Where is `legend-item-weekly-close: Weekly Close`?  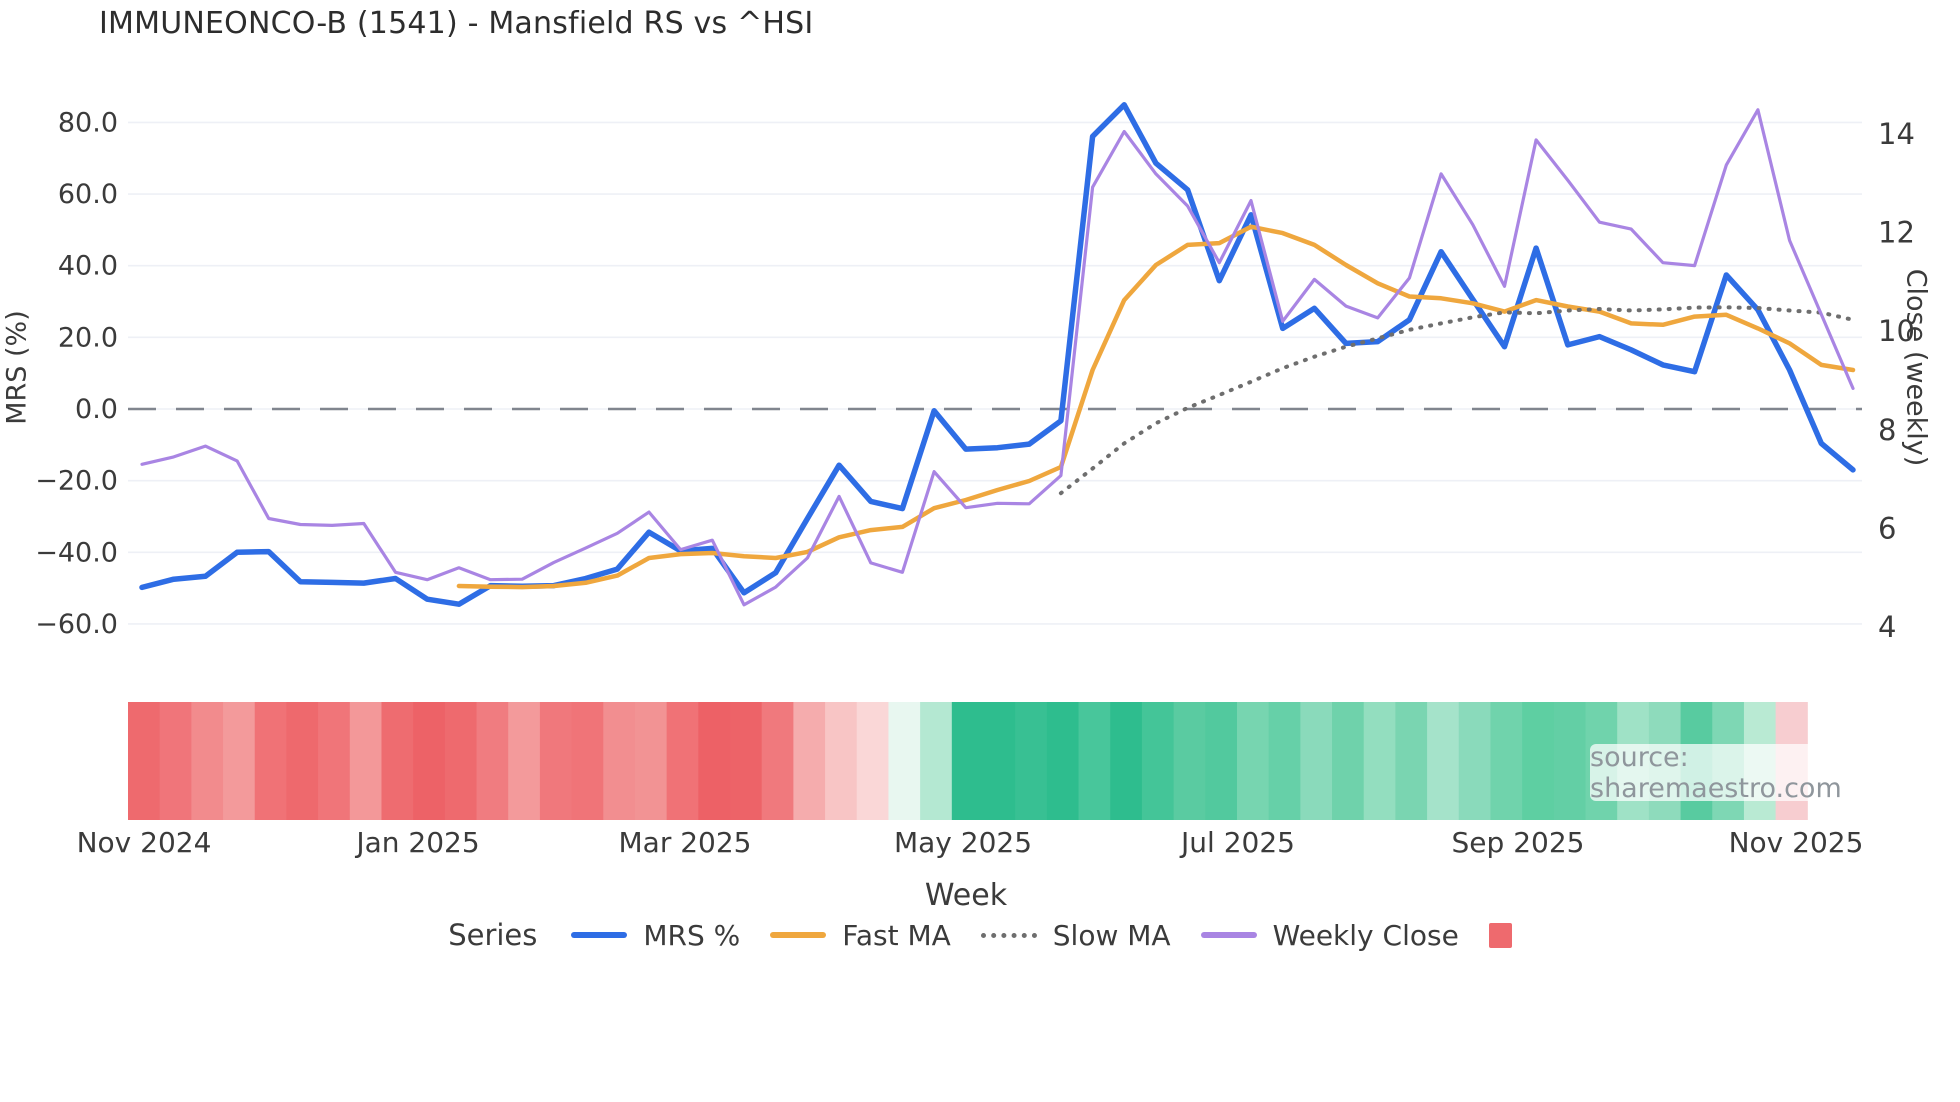 legend-item-weekly-close: Weekly Close is located at coordinates (1329, 935).